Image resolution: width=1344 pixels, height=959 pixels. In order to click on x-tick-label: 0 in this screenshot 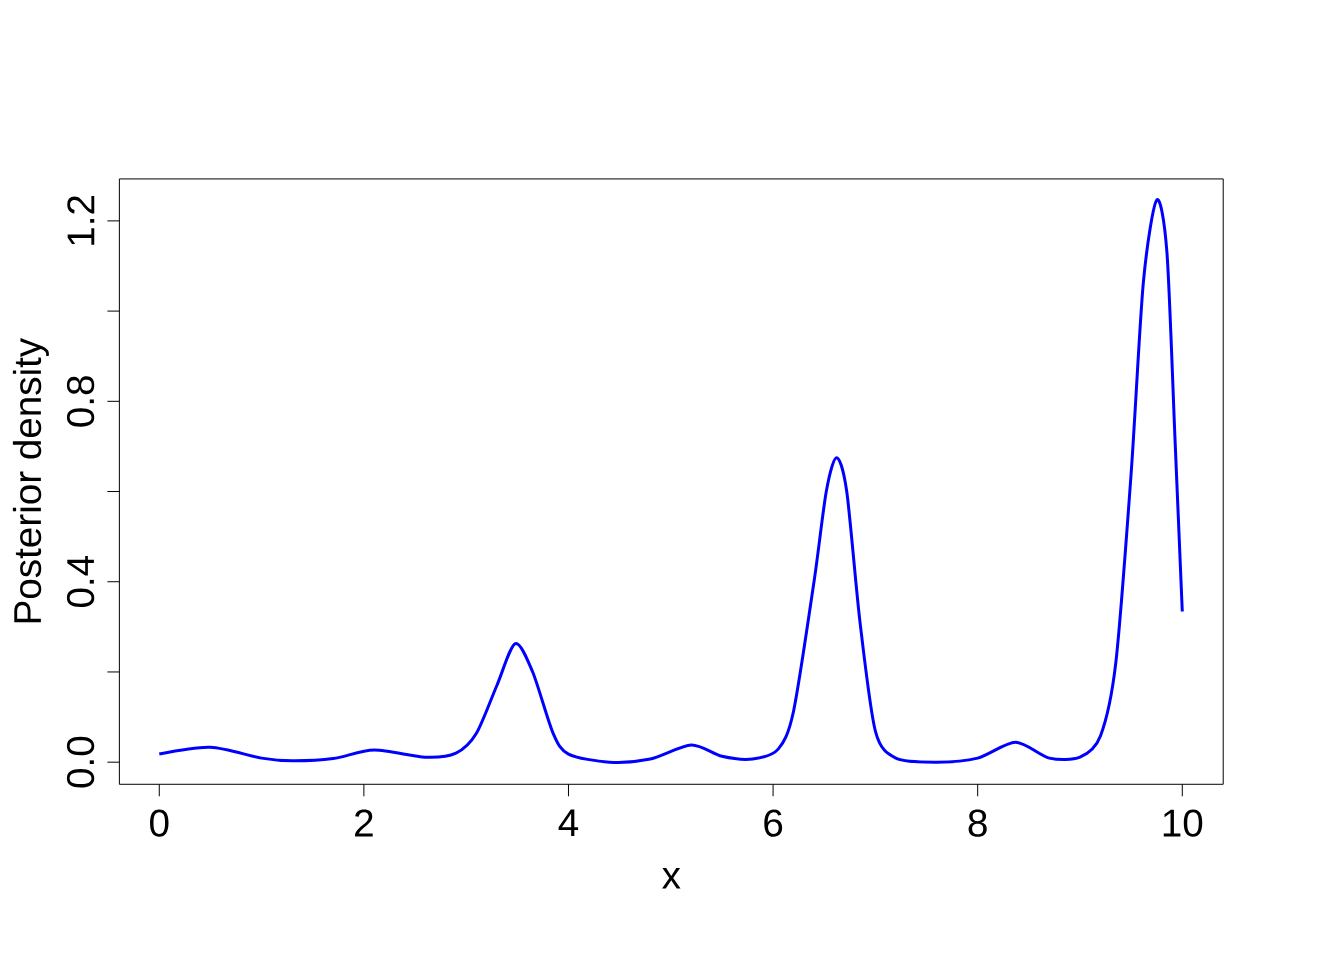, I will do `click(159, 823)`.